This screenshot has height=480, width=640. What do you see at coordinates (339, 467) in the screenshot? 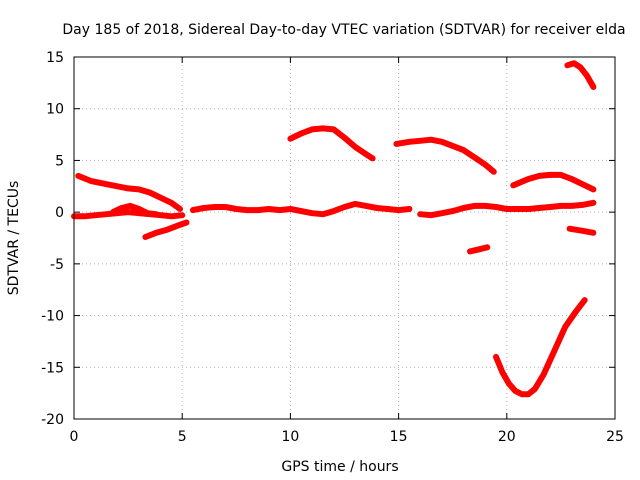
I see `x-axis-label: GPS time / hours` at bounding box center [339, 467].